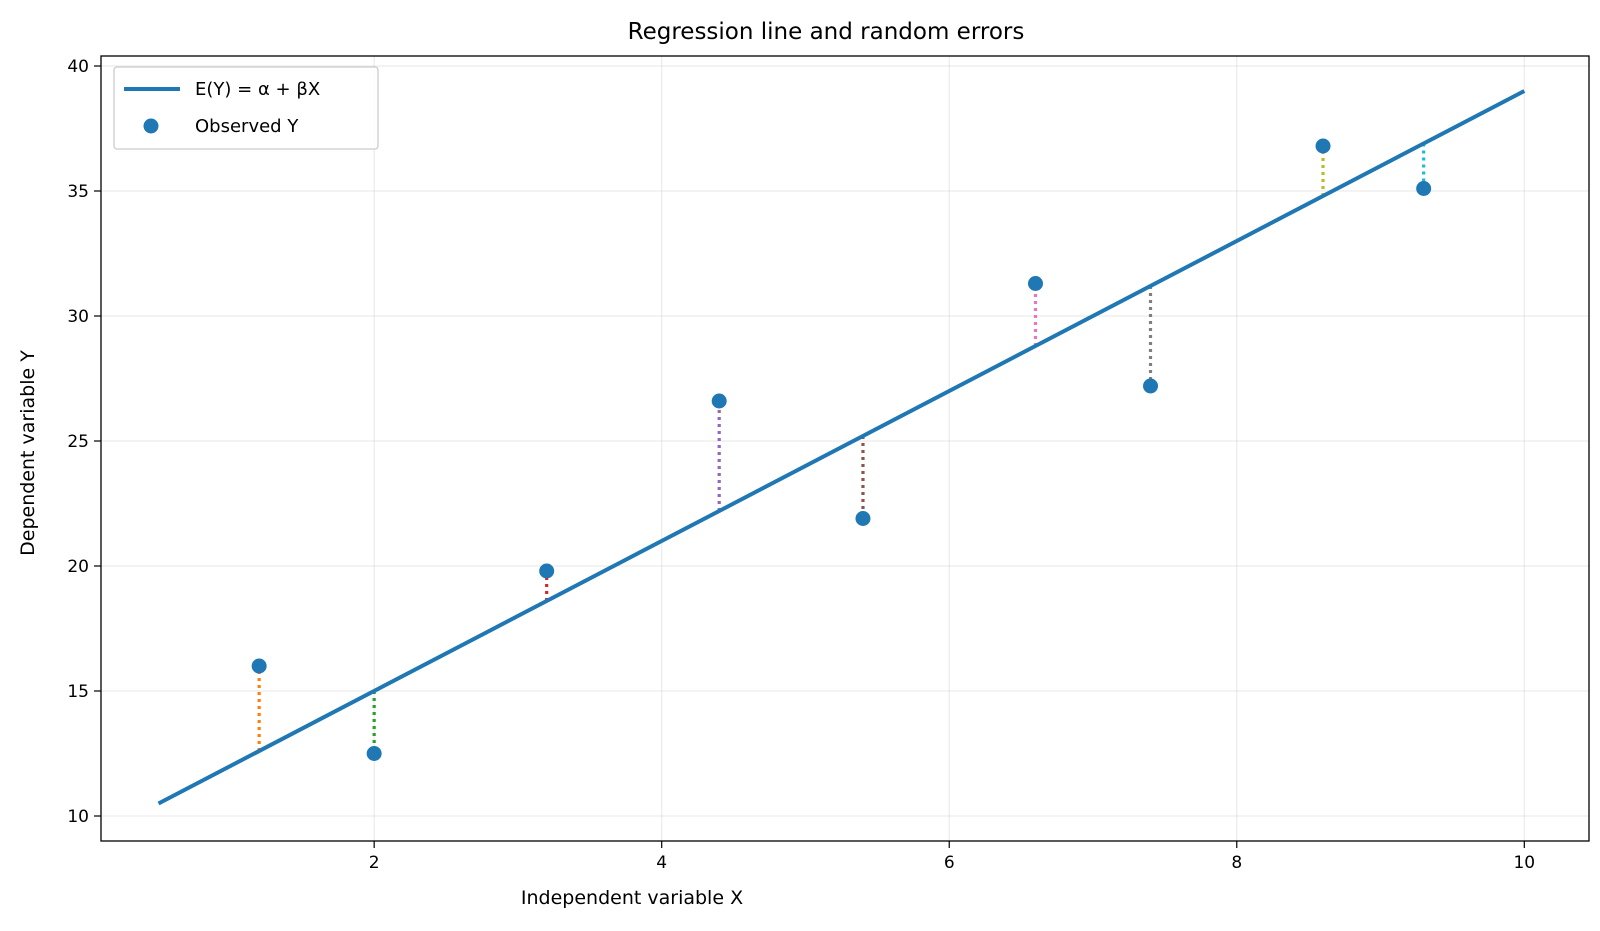  Describe the element at coordinates (78, 442) in the screenshot. I see `y-tick-label: 25` at that location.